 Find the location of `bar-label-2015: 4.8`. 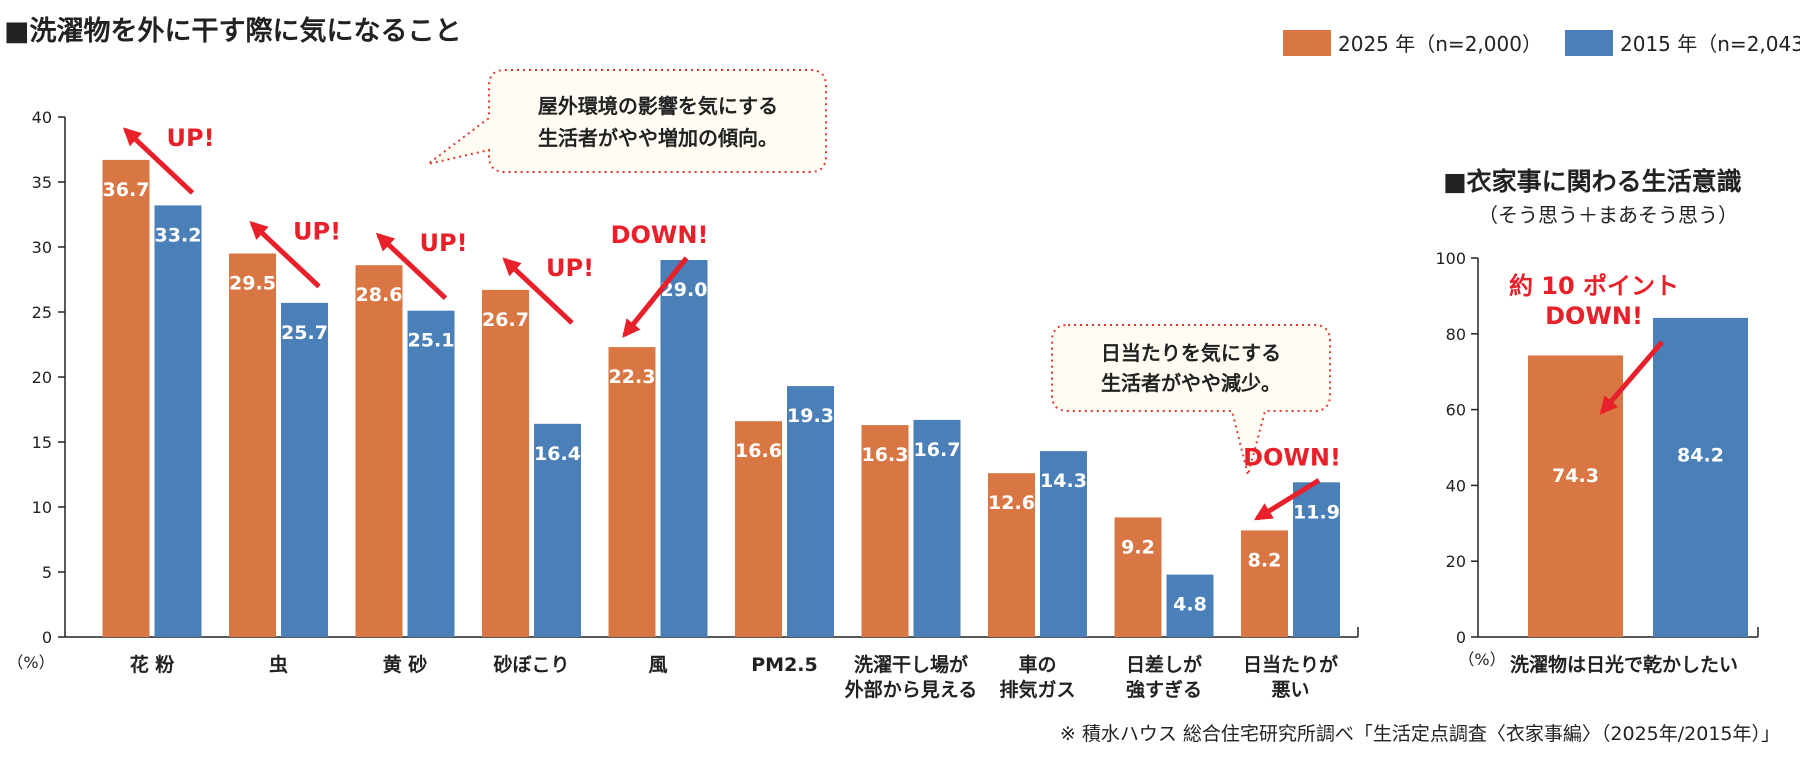

bar-label-2015: 4.8 is located at coordinates (1190, 605).